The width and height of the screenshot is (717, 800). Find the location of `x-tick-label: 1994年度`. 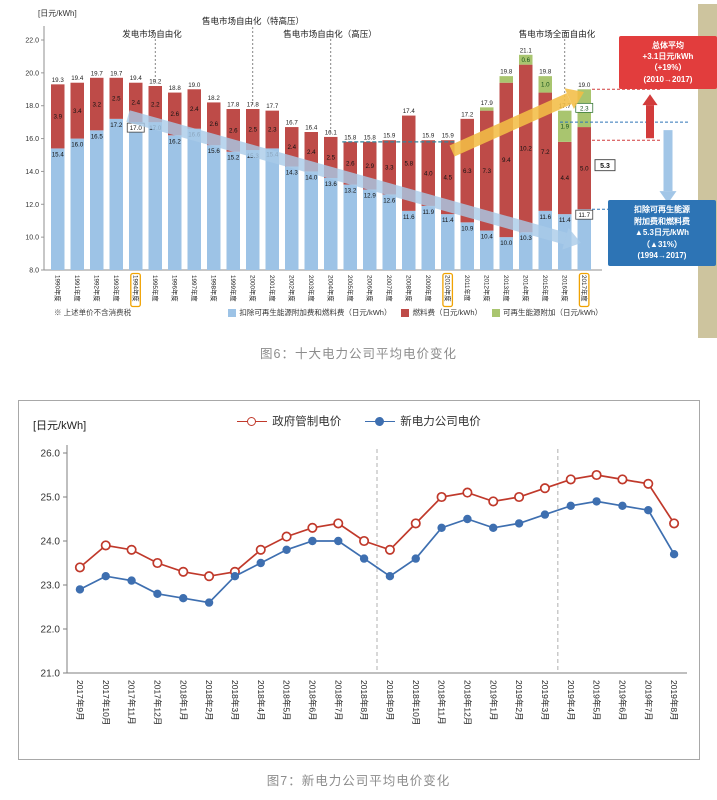

x-tick-label: 1994年度 is located at coordinates (135, 288).